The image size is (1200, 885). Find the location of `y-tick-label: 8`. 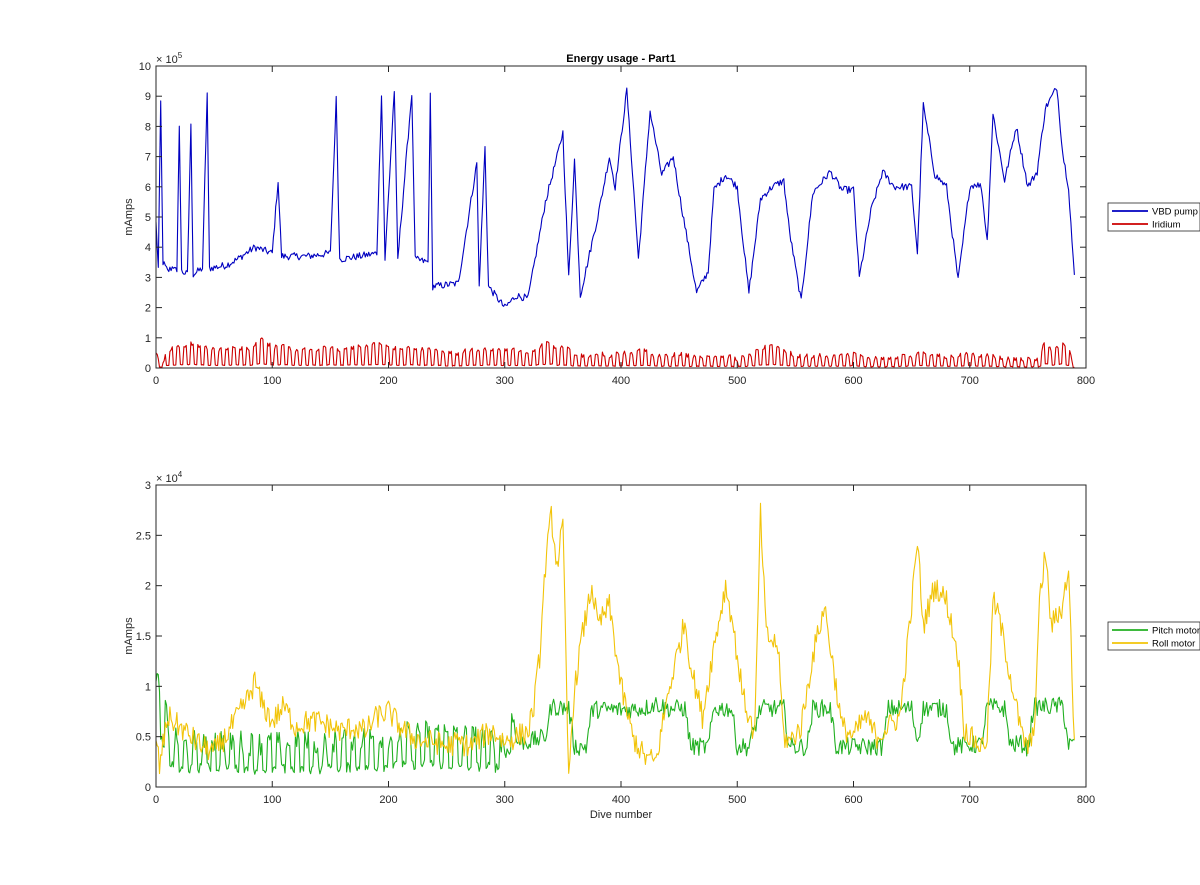

y-tick-label: 8 is located at coordinates (148, 127).